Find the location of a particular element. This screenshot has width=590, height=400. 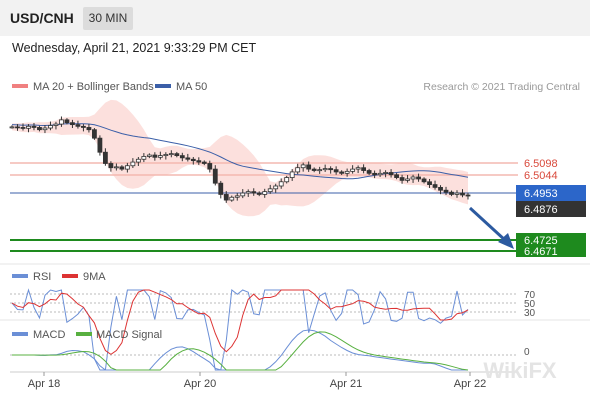

rsi-50-label: 50 is located at coordinates (530, 304).